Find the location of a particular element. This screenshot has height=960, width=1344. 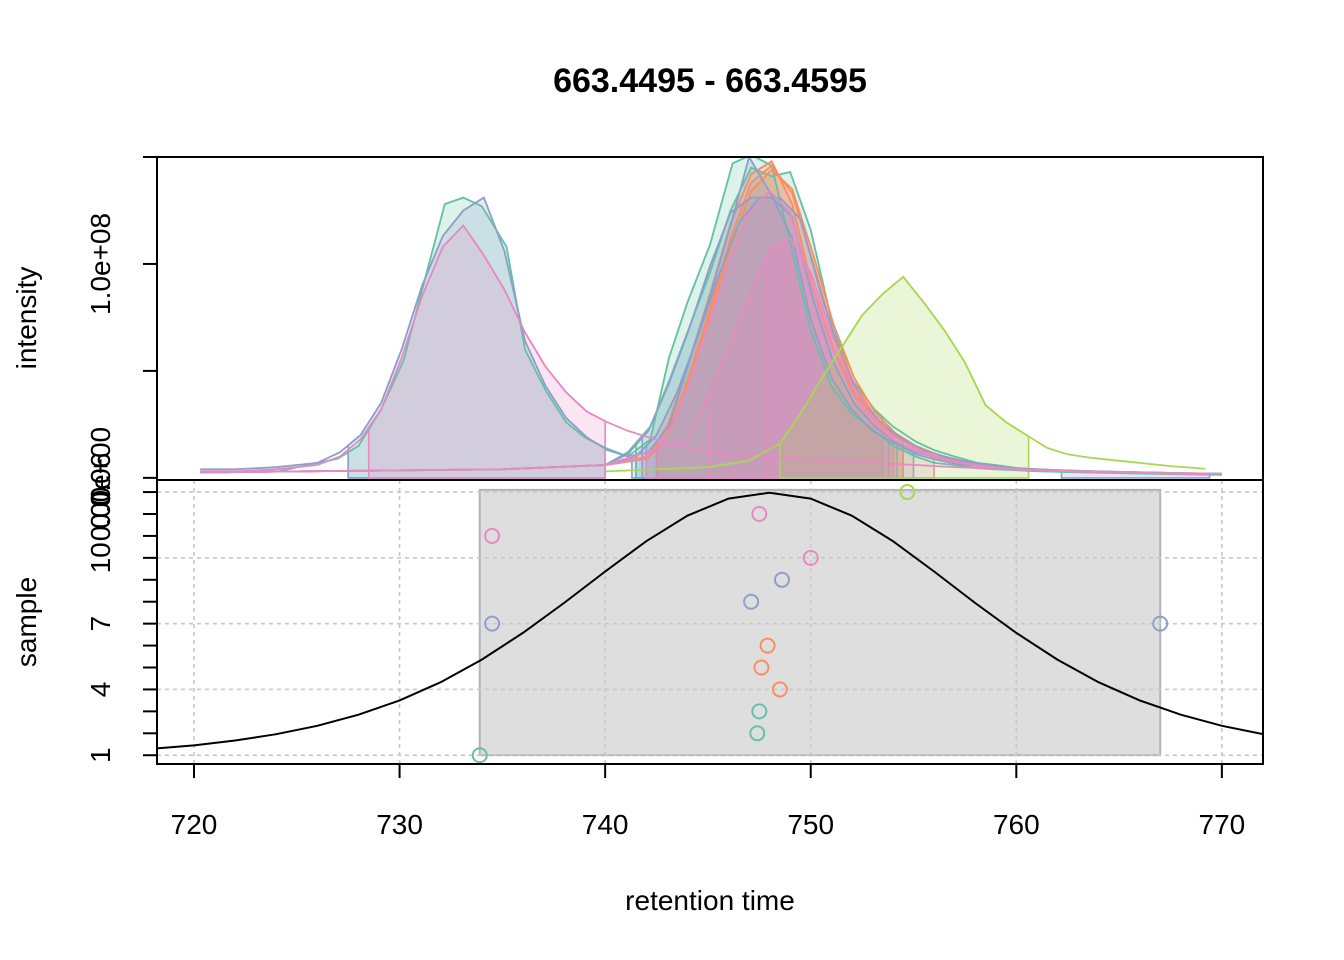

x-tick-label: 750 is located at coordinates (810, 824).